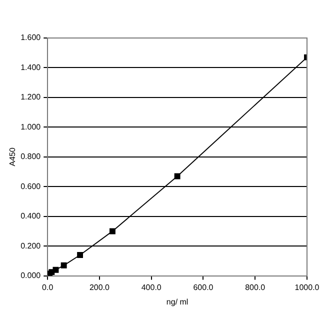 This screenshot has height=313, width=325. Describe the element at coordinates (151, 287) in the screenshot. I see `x-tick-label: 400.0` at that location.